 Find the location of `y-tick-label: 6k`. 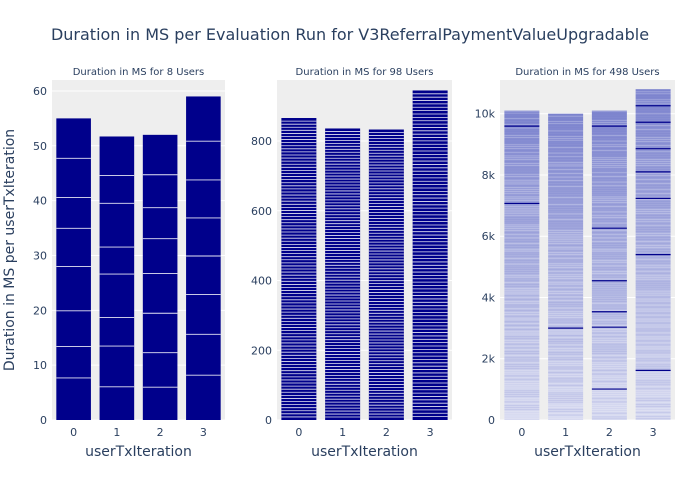

y-tick-label: 6k is located at coordinates (489, 236).